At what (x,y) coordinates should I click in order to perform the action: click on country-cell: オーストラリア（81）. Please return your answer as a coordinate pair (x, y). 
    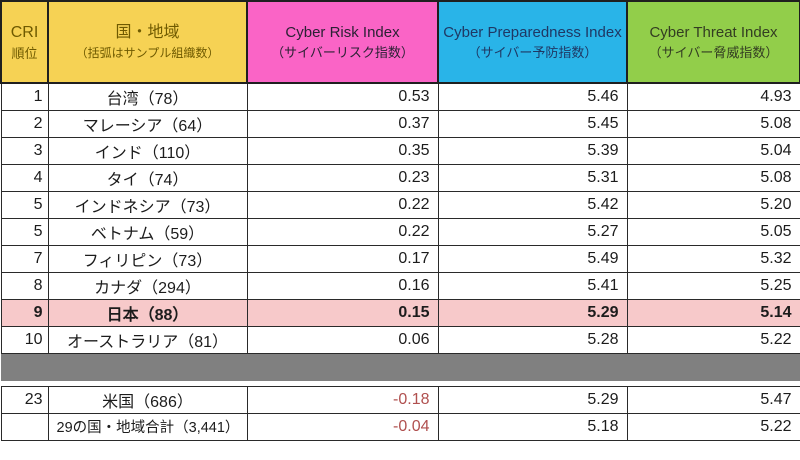
    Looking at the image, I should click on (147, 339).